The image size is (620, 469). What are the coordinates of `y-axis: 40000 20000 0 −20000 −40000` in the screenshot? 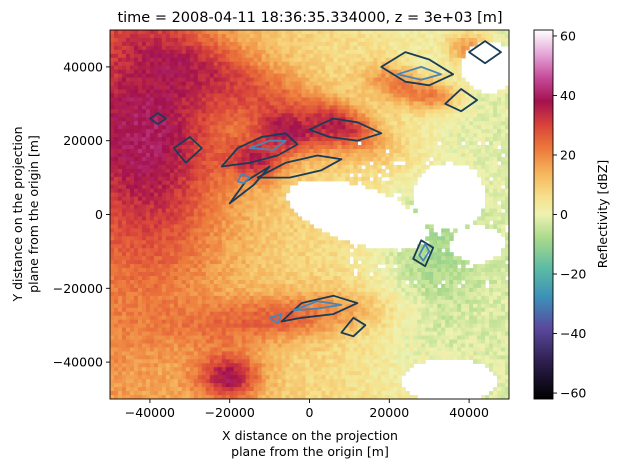 It's located at (81, 214).